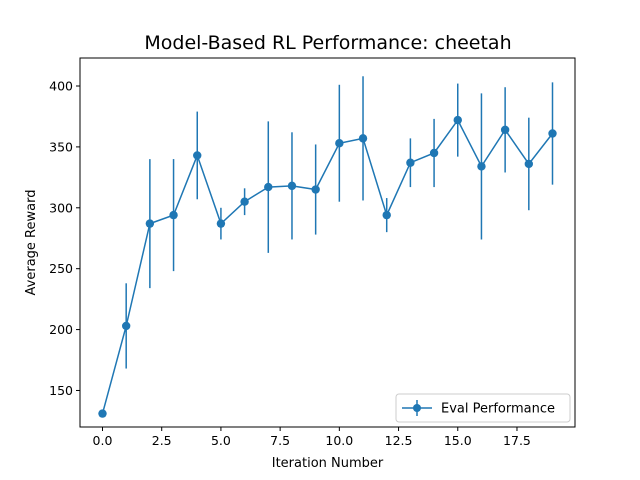 This screenshot has height=480, width=640. What do you see at coordinates (417, 408) in the screenshot?
I see `legend-point-marker` at bounding box center [417, 408].